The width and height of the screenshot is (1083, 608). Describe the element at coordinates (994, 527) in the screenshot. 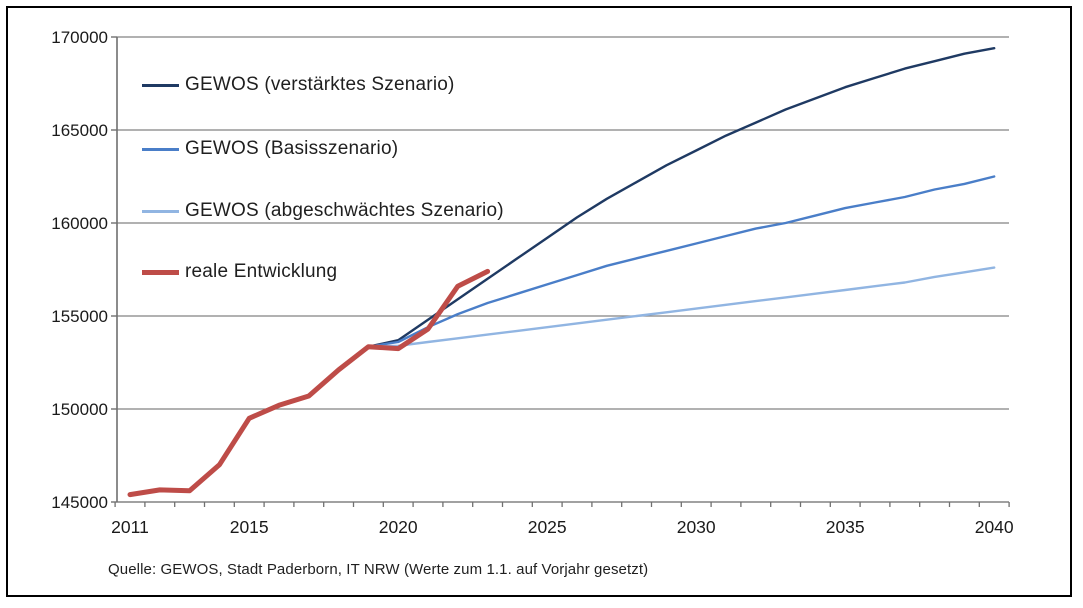

I see `x-tick-label: 2040` at that location.